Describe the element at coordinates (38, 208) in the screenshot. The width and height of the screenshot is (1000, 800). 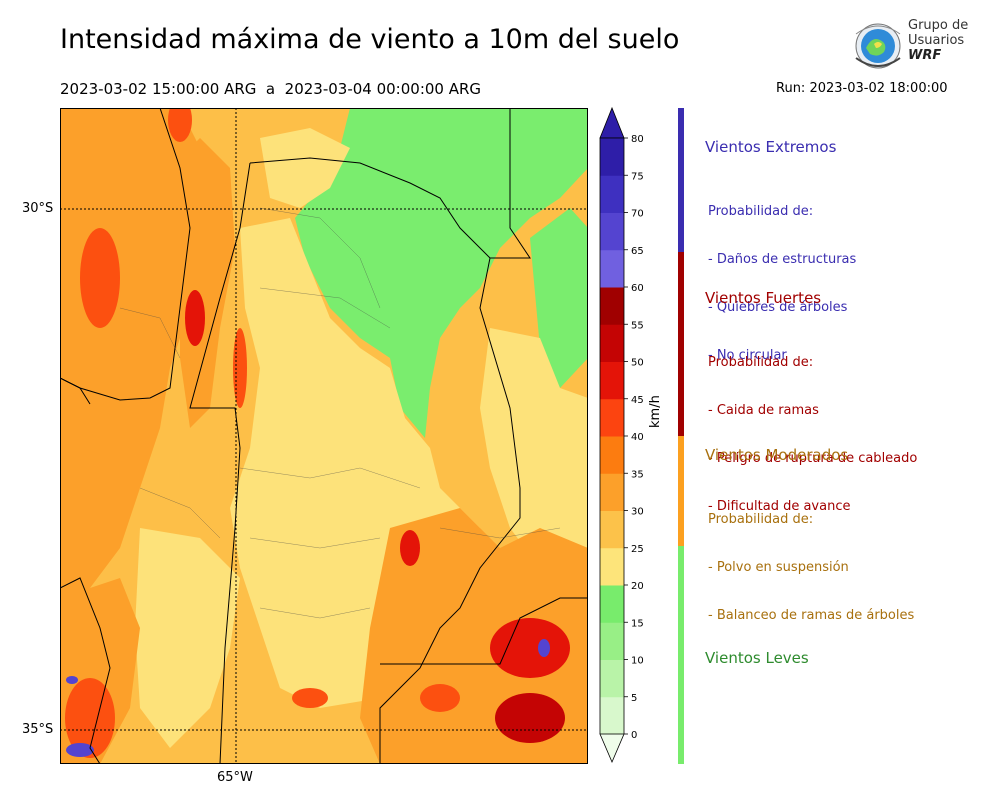
I see `lat-label-30: 30°S` at that location.